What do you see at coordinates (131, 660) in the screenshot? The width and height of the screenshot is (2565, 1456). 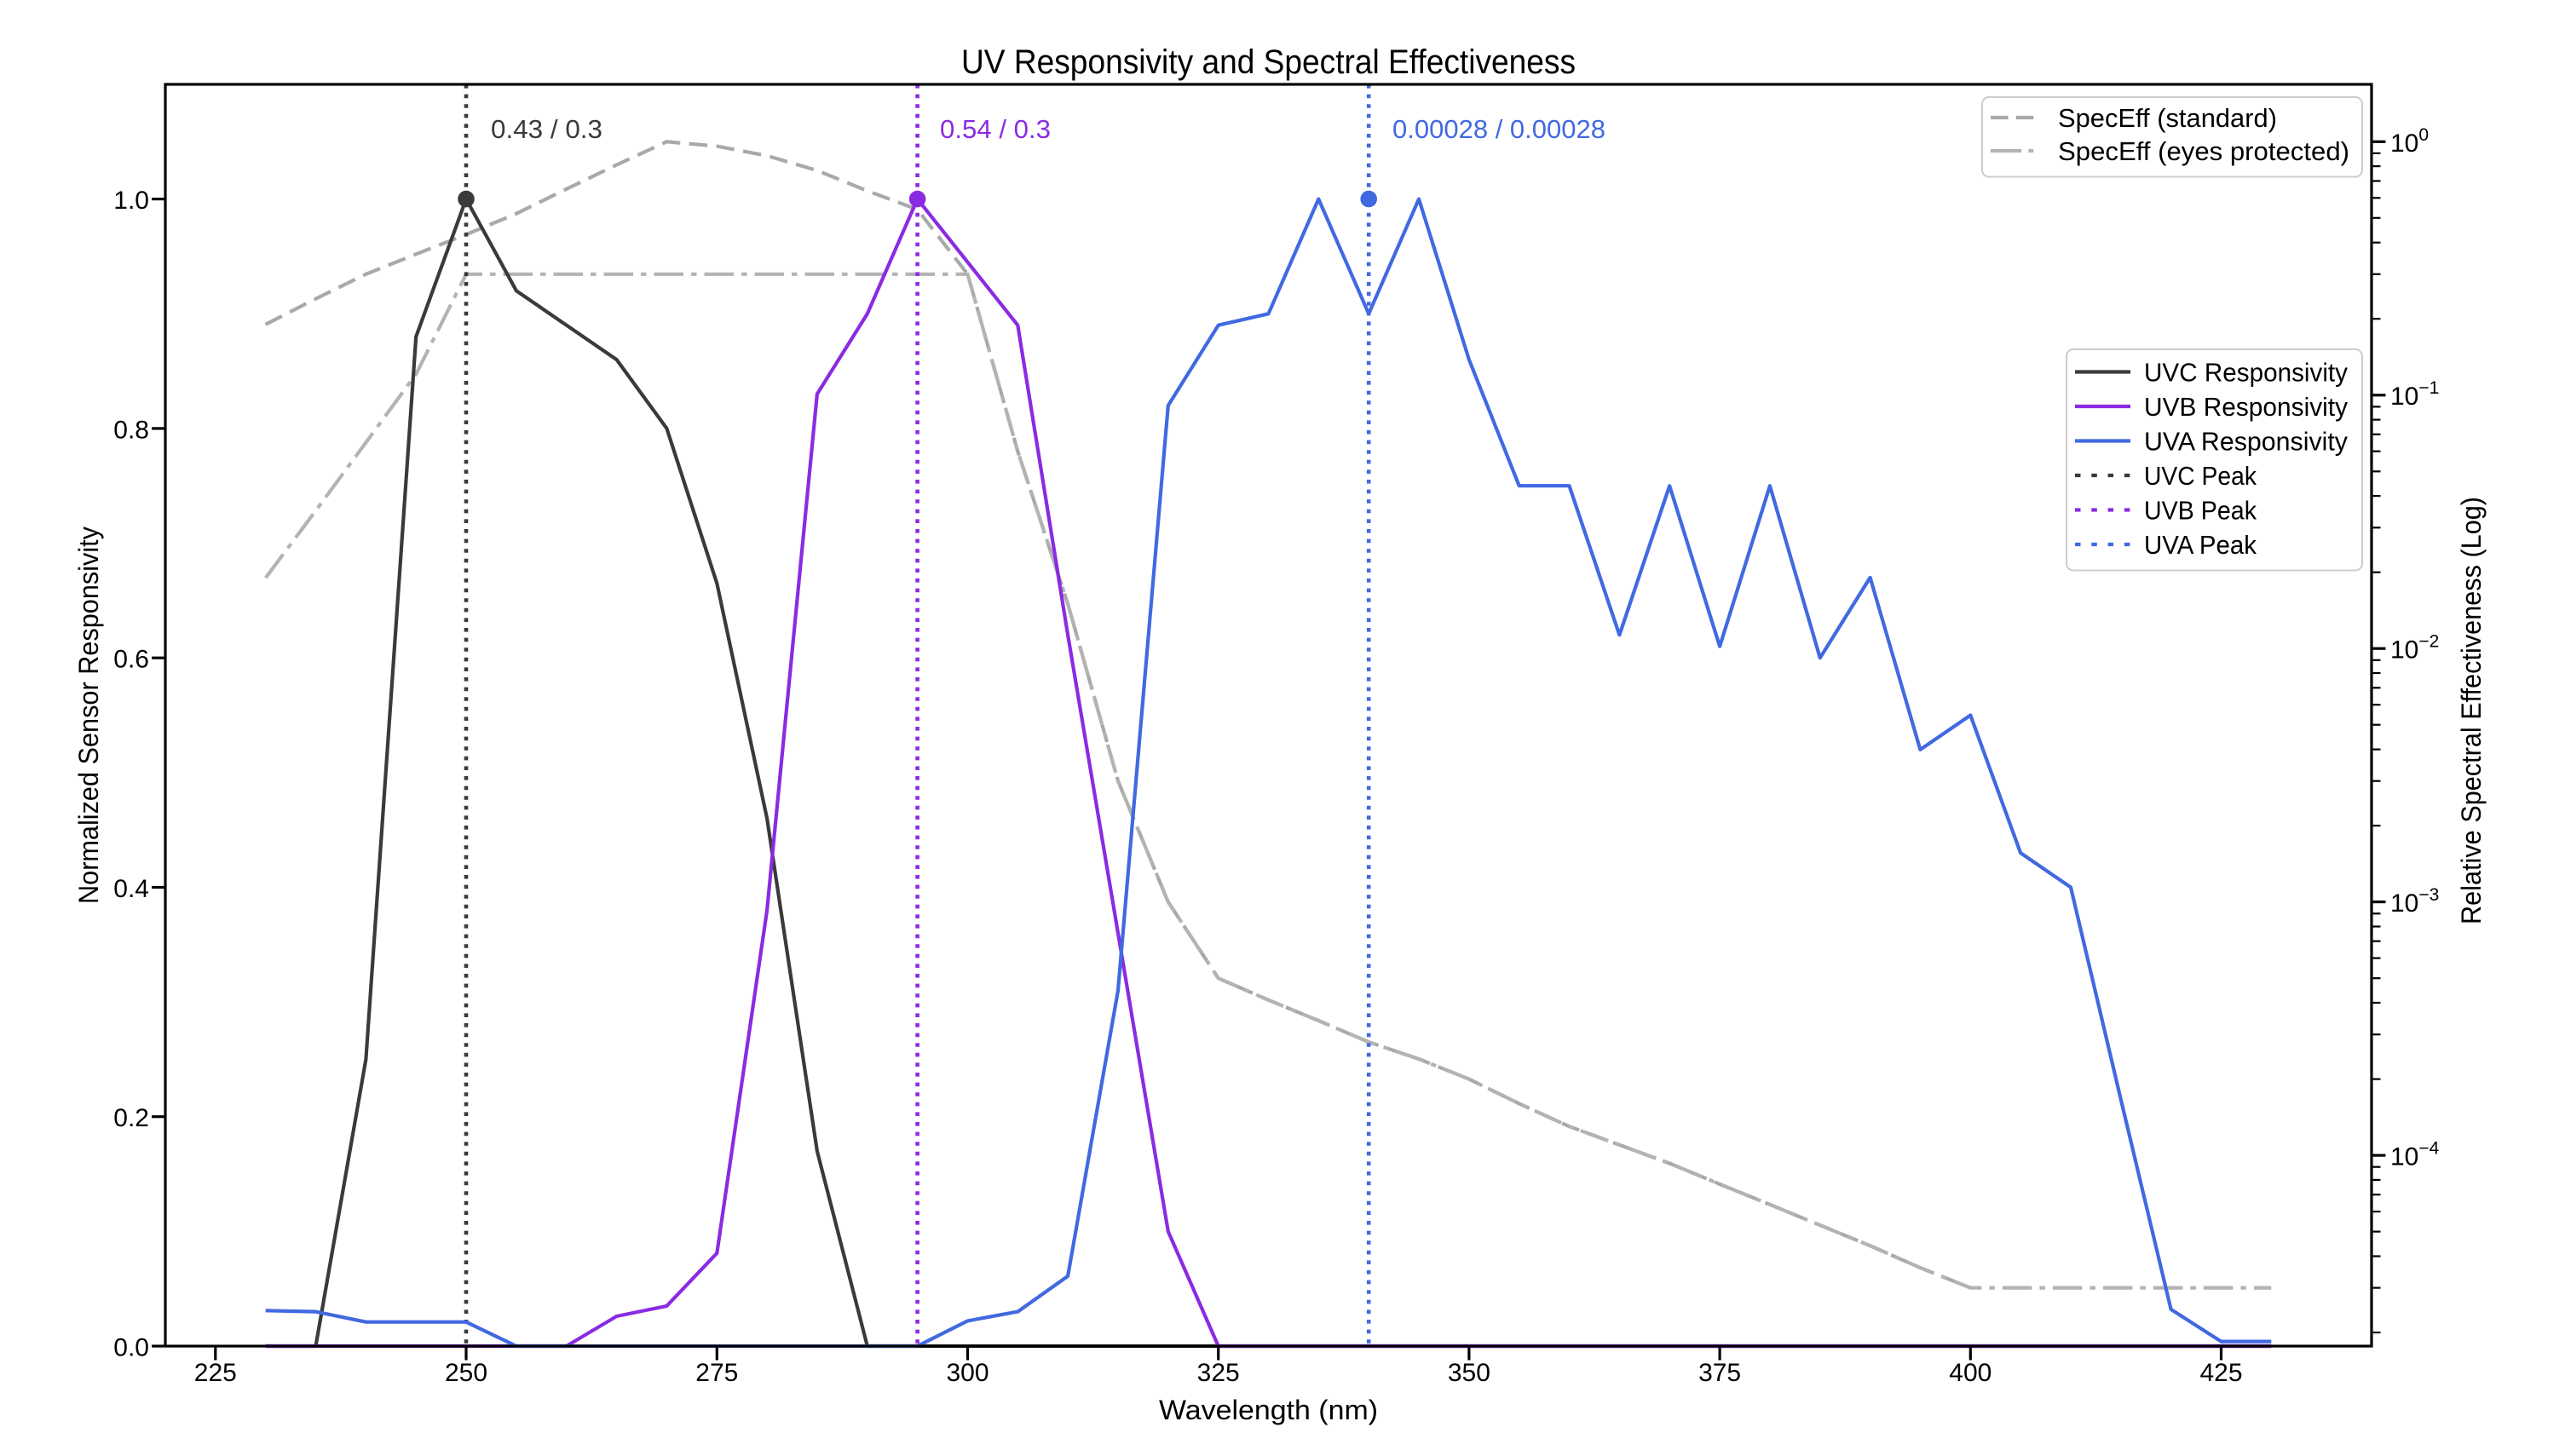 I see `svg-text: 0.6` at bounding box center [131, 660].